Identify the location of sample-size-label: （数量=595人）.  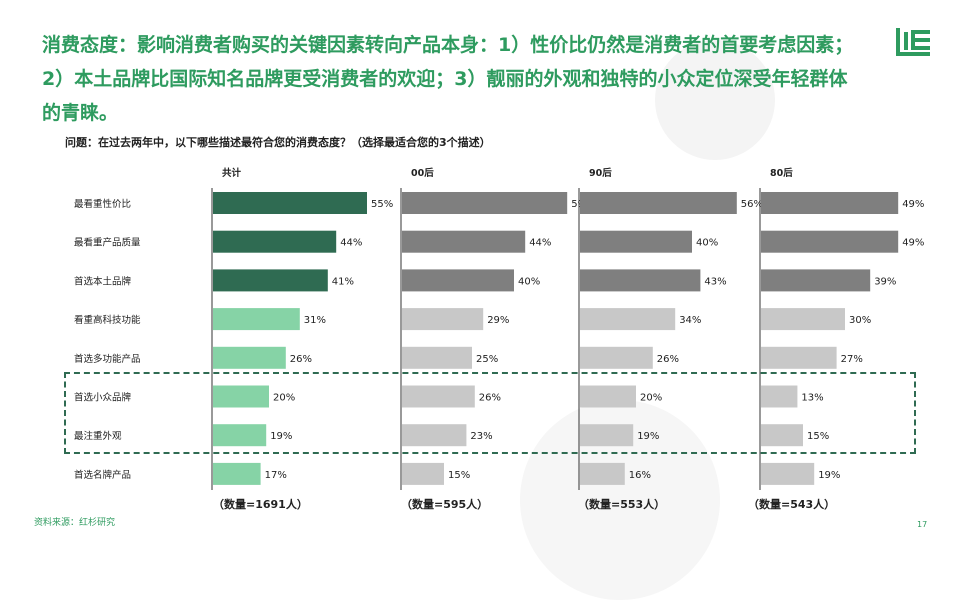
(445, 504).